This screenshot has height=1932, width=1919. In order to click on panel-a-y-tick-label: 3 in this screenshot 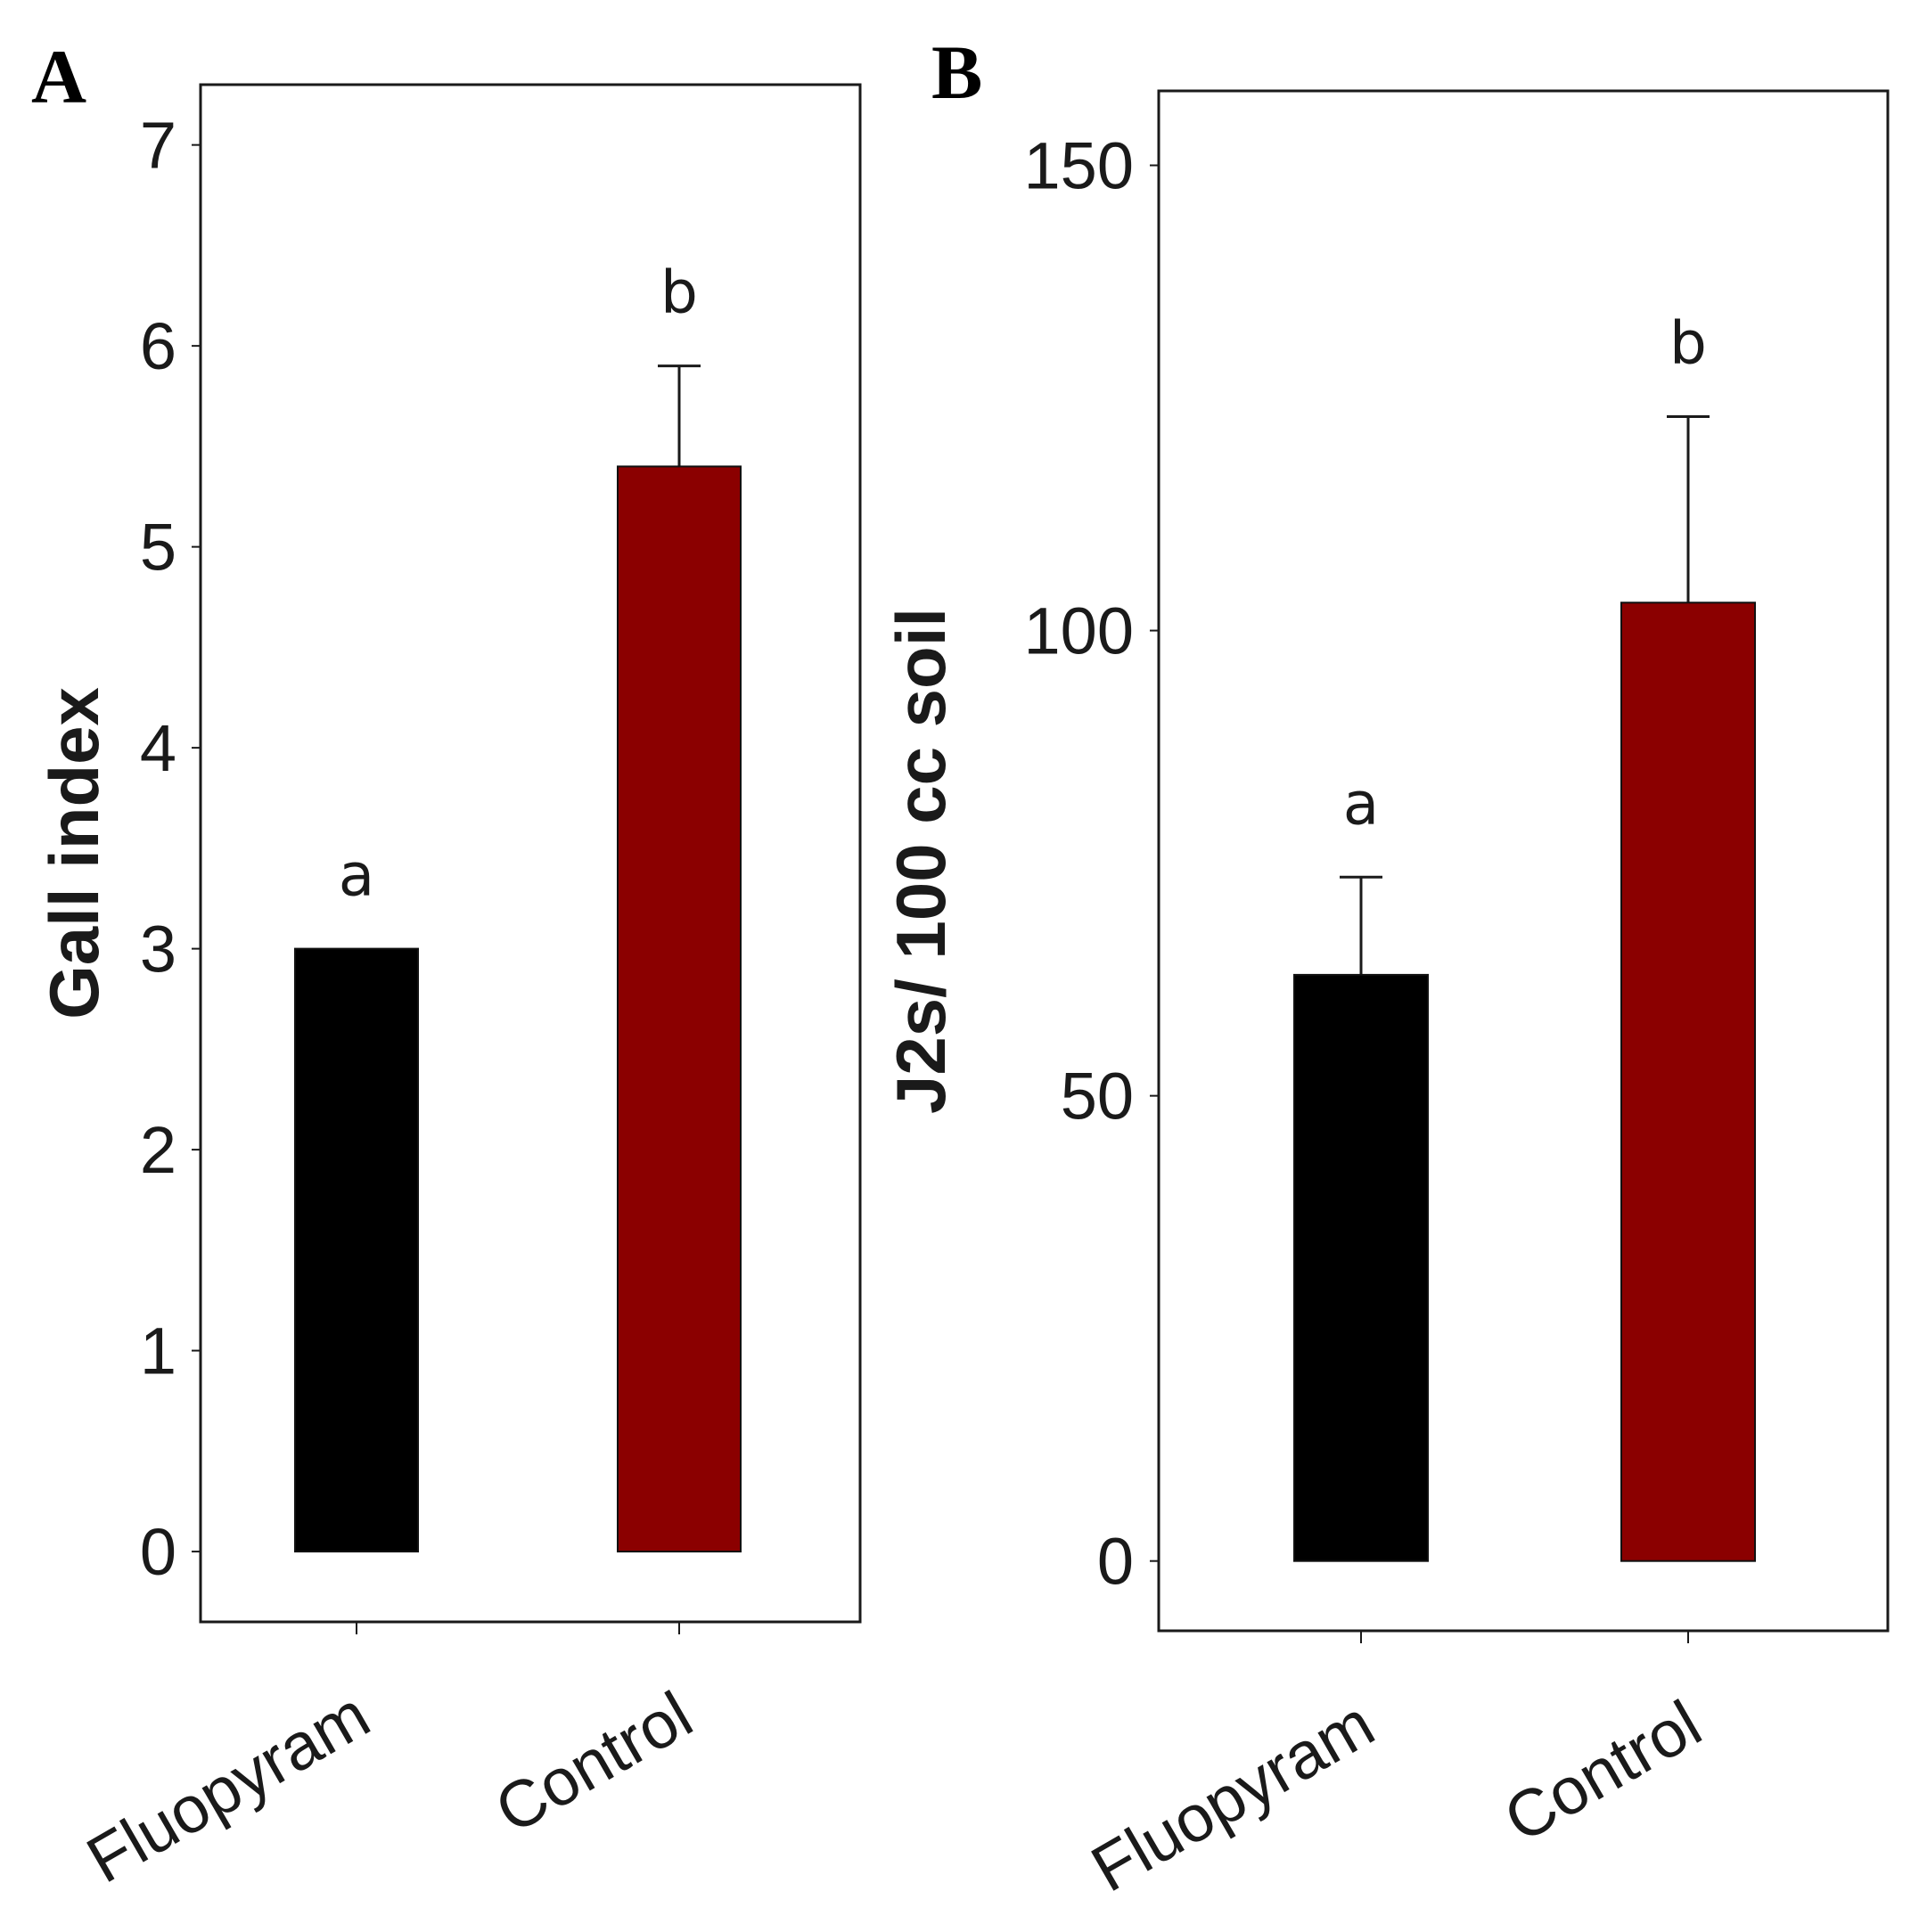, I will do `click(158, 949)`.